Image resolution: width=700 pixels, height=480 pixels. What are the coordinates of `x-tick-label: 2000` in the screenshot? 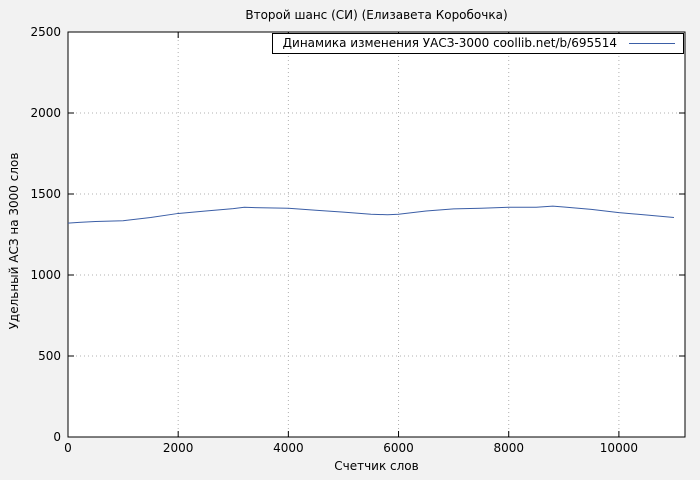 It's located at (178, 448).